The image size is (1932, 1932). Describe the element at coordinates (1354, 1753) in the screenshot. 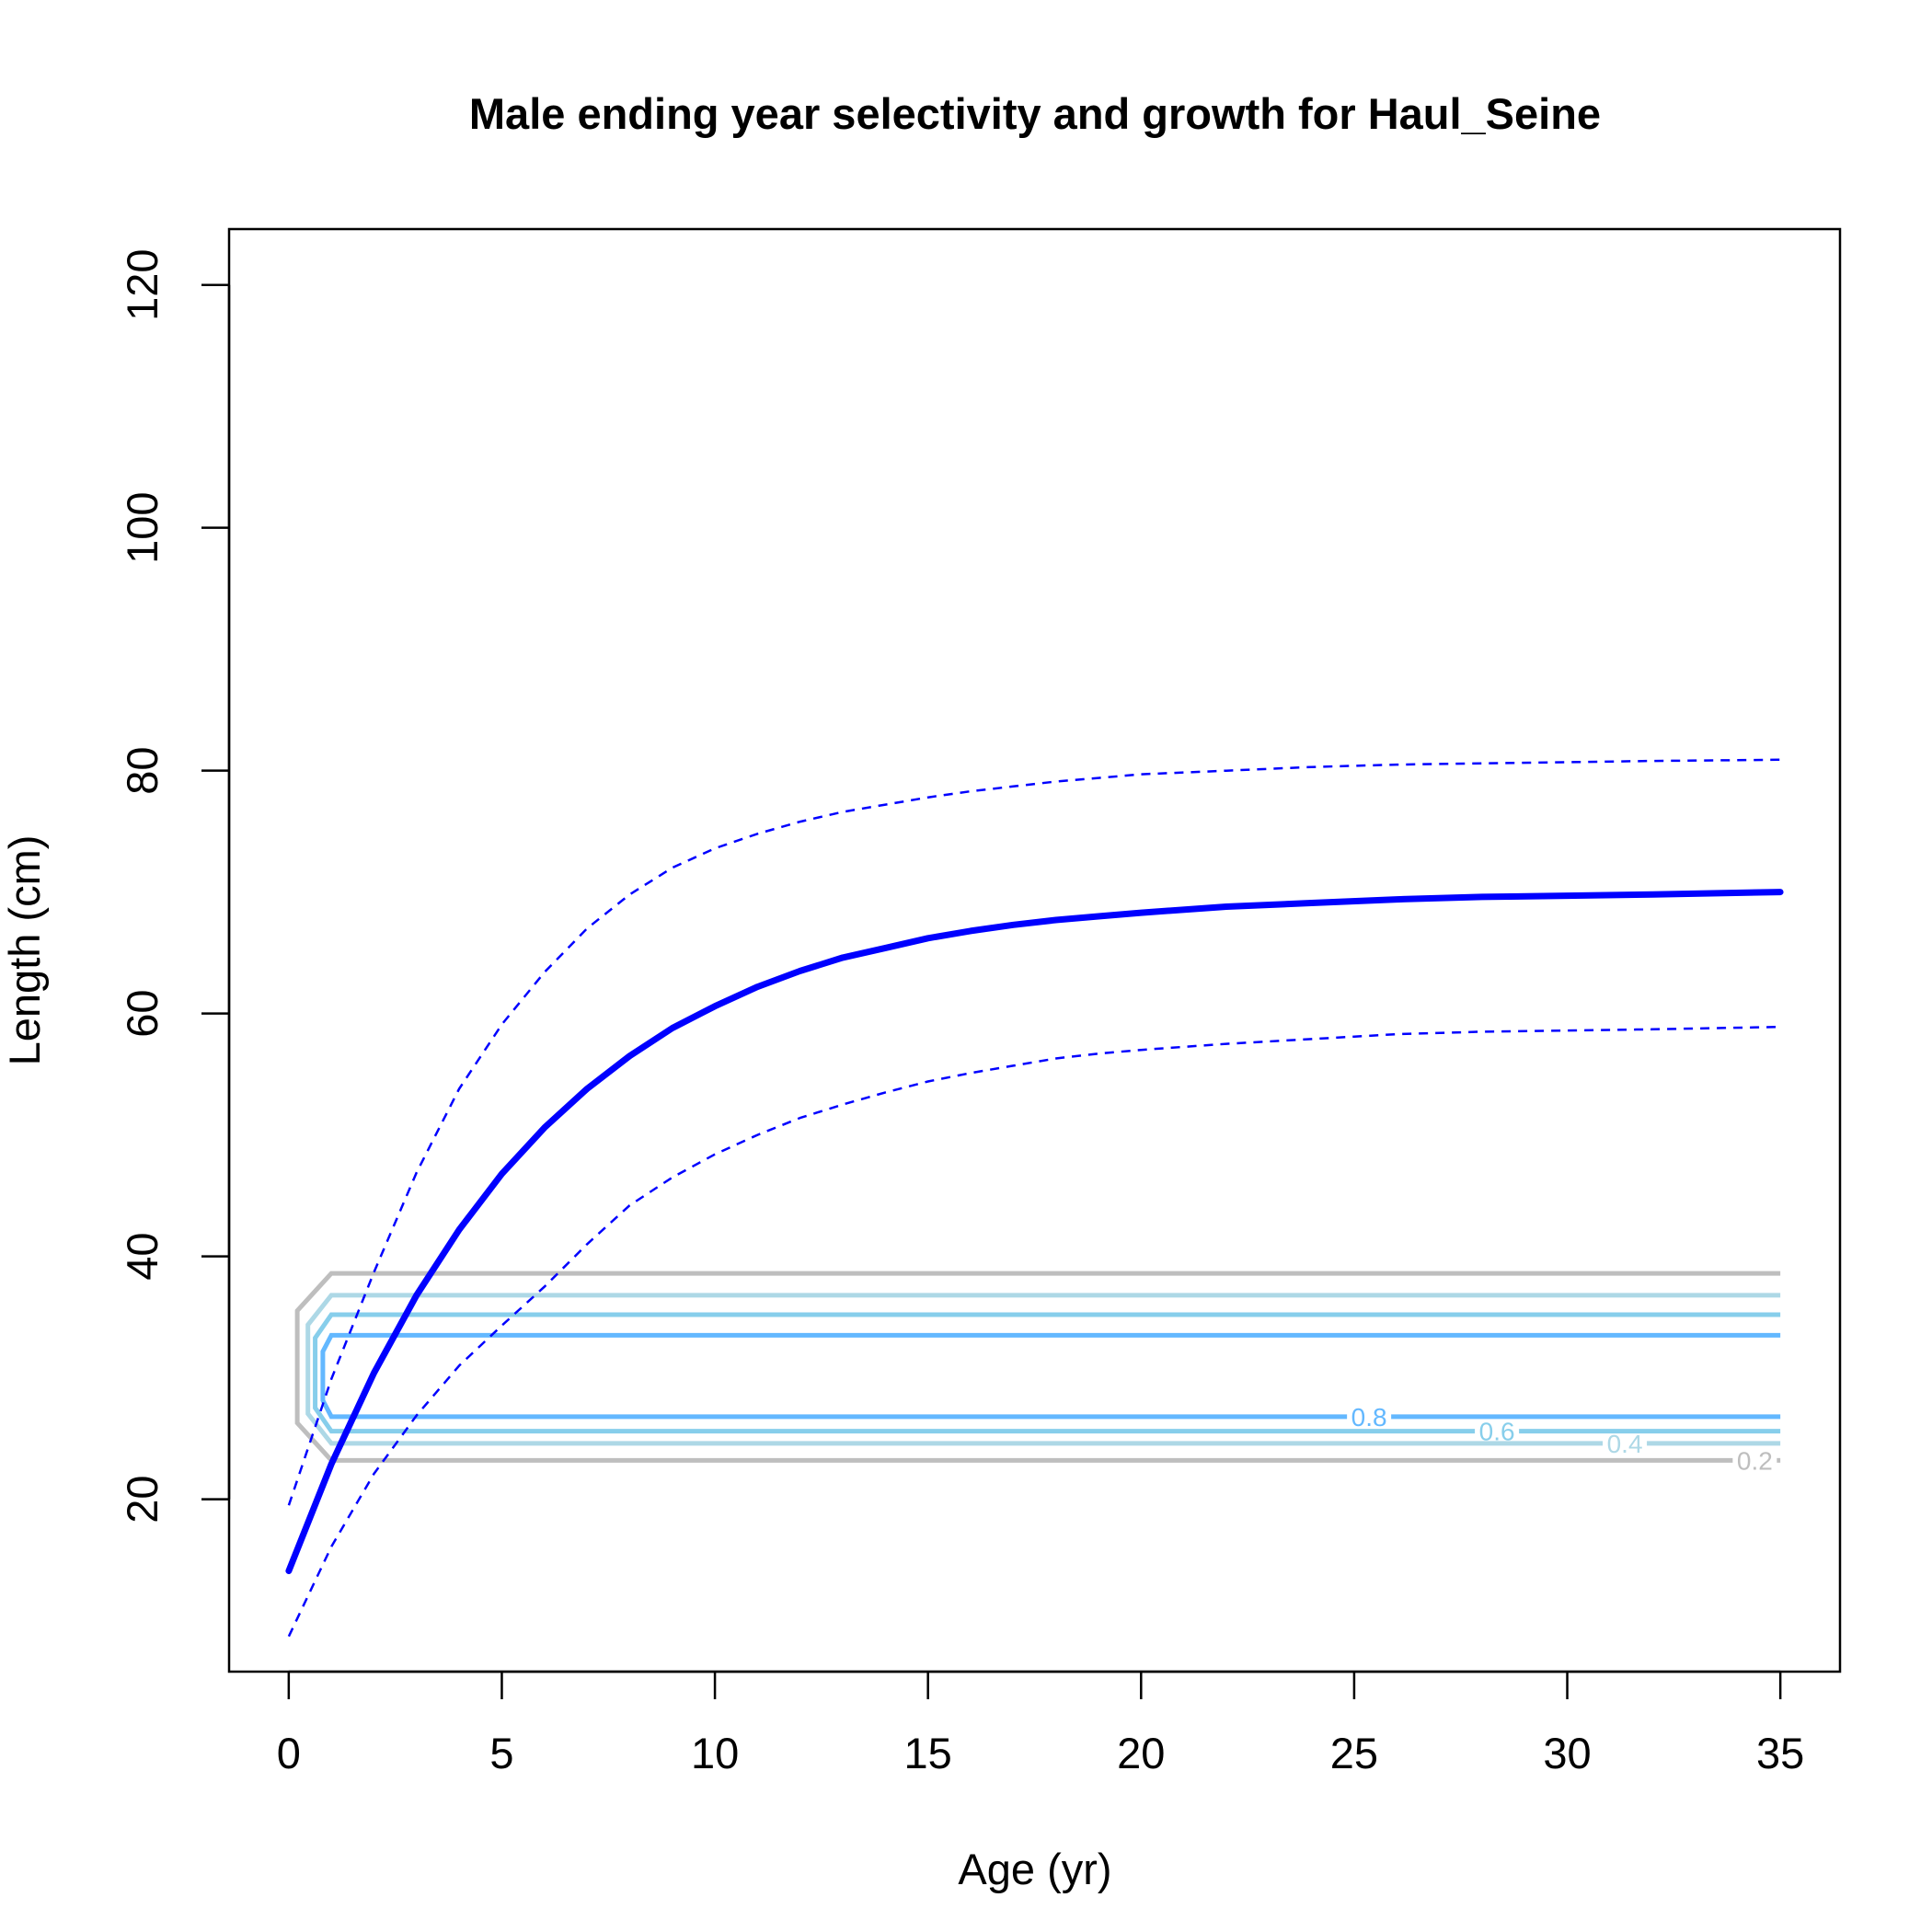

I see `x-tick-label: 25` at that location.